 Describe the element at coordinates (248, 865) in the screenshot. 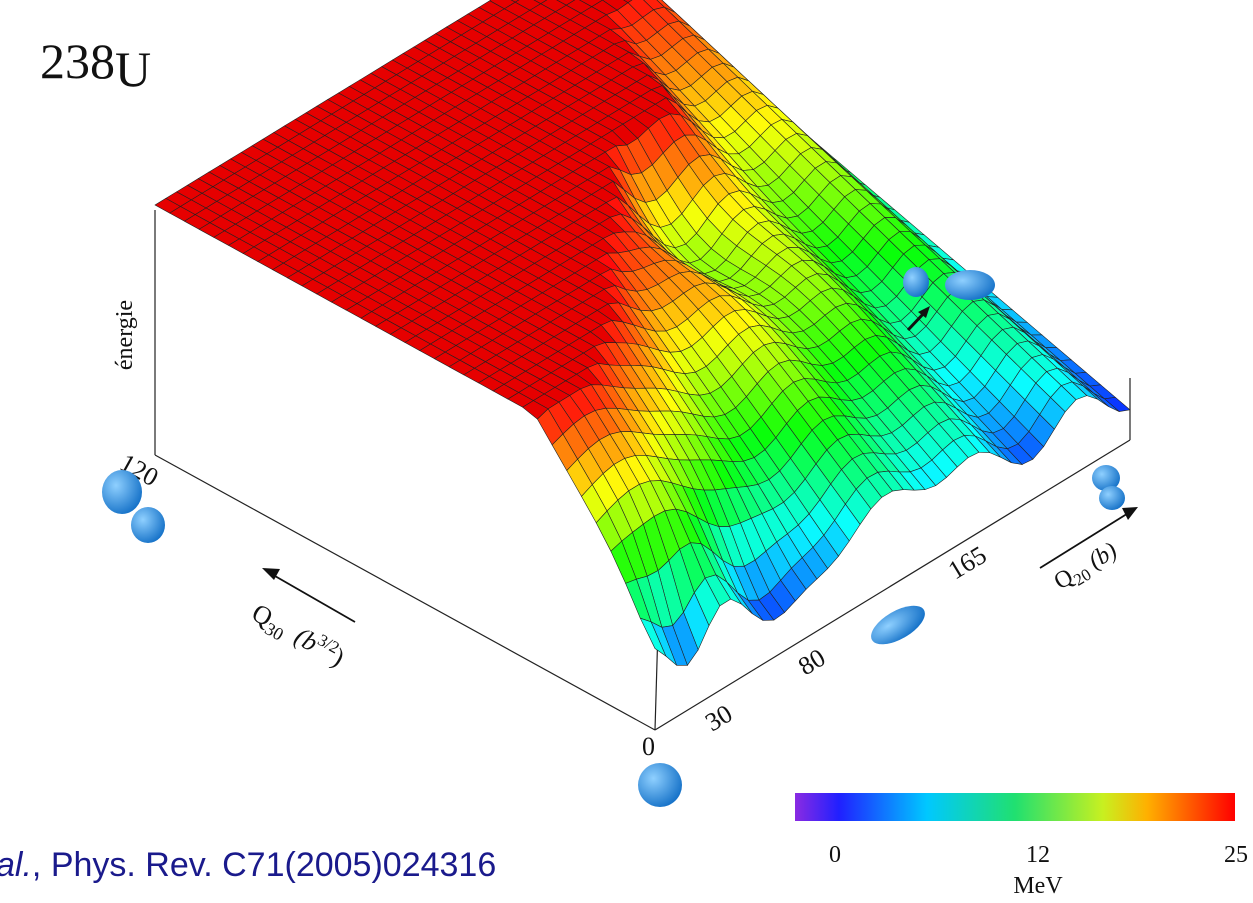

I see `reference: al., Phys. Rev. C71(2005)024316` at that location.